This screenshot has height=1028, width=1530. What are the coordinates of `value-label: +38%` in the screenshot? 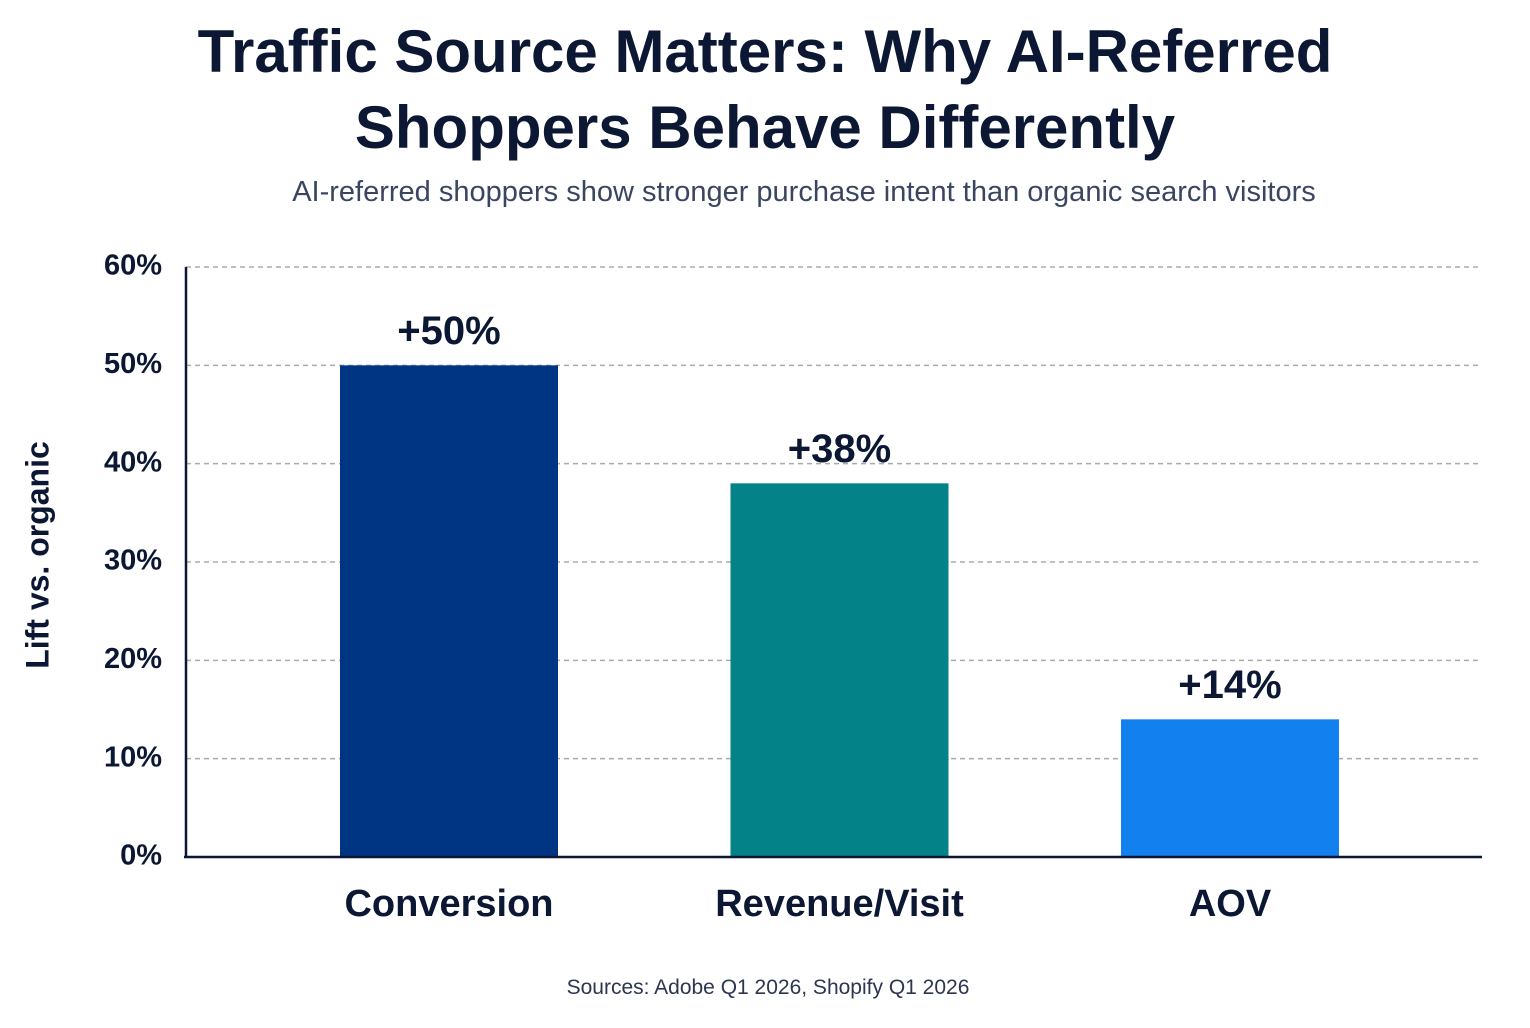 It's located at (839, 449).